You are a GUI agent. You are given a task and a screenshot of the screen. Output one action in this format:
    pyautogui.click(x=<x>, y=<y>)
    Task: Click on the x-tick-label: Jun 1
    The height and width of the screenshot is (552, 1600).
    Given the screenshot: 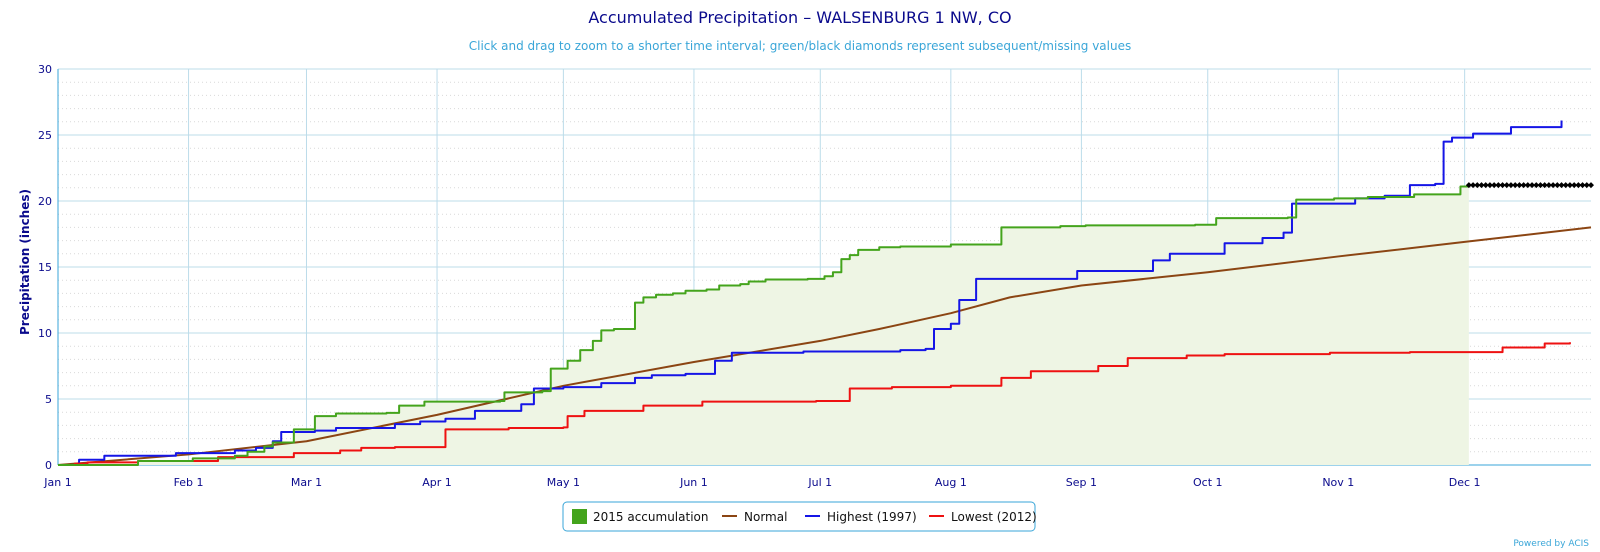 What is the action you would take?
    pyautogui.click(x=693, y=482)
    